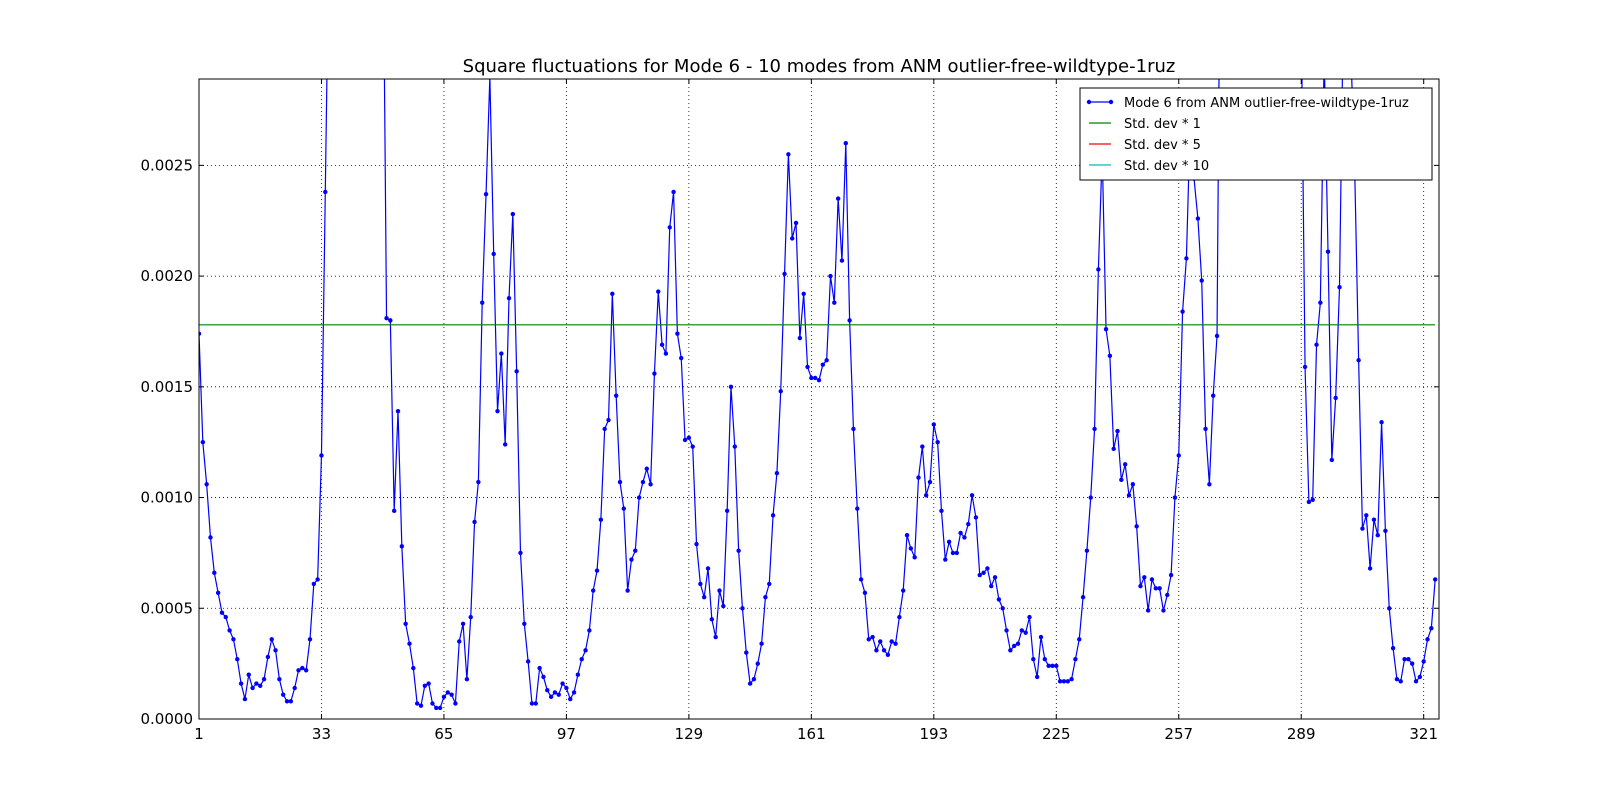 The width and height of the screenshot is (1600, 800). I want to click on x-tick-label: 225, so click(1056, 734).